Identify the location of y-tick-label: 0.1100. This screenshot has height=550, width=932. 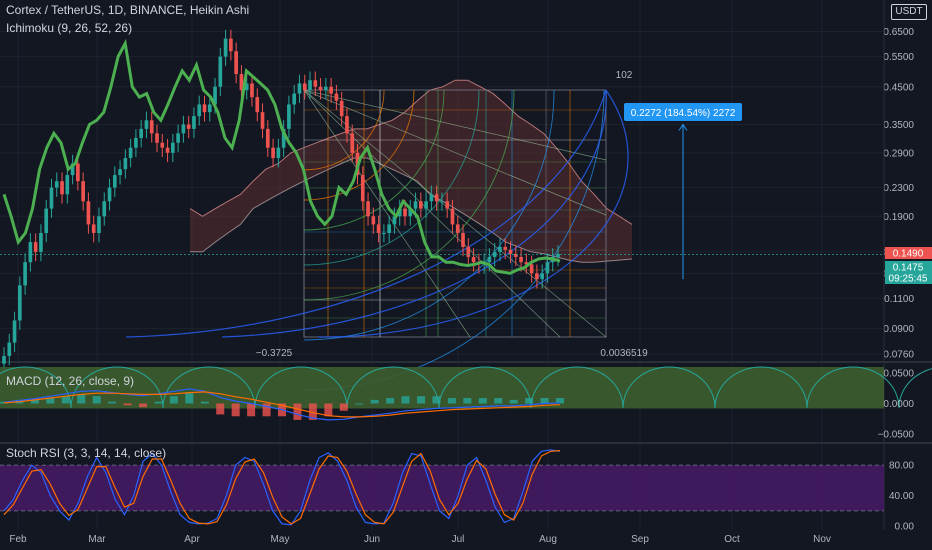
(899, 299).